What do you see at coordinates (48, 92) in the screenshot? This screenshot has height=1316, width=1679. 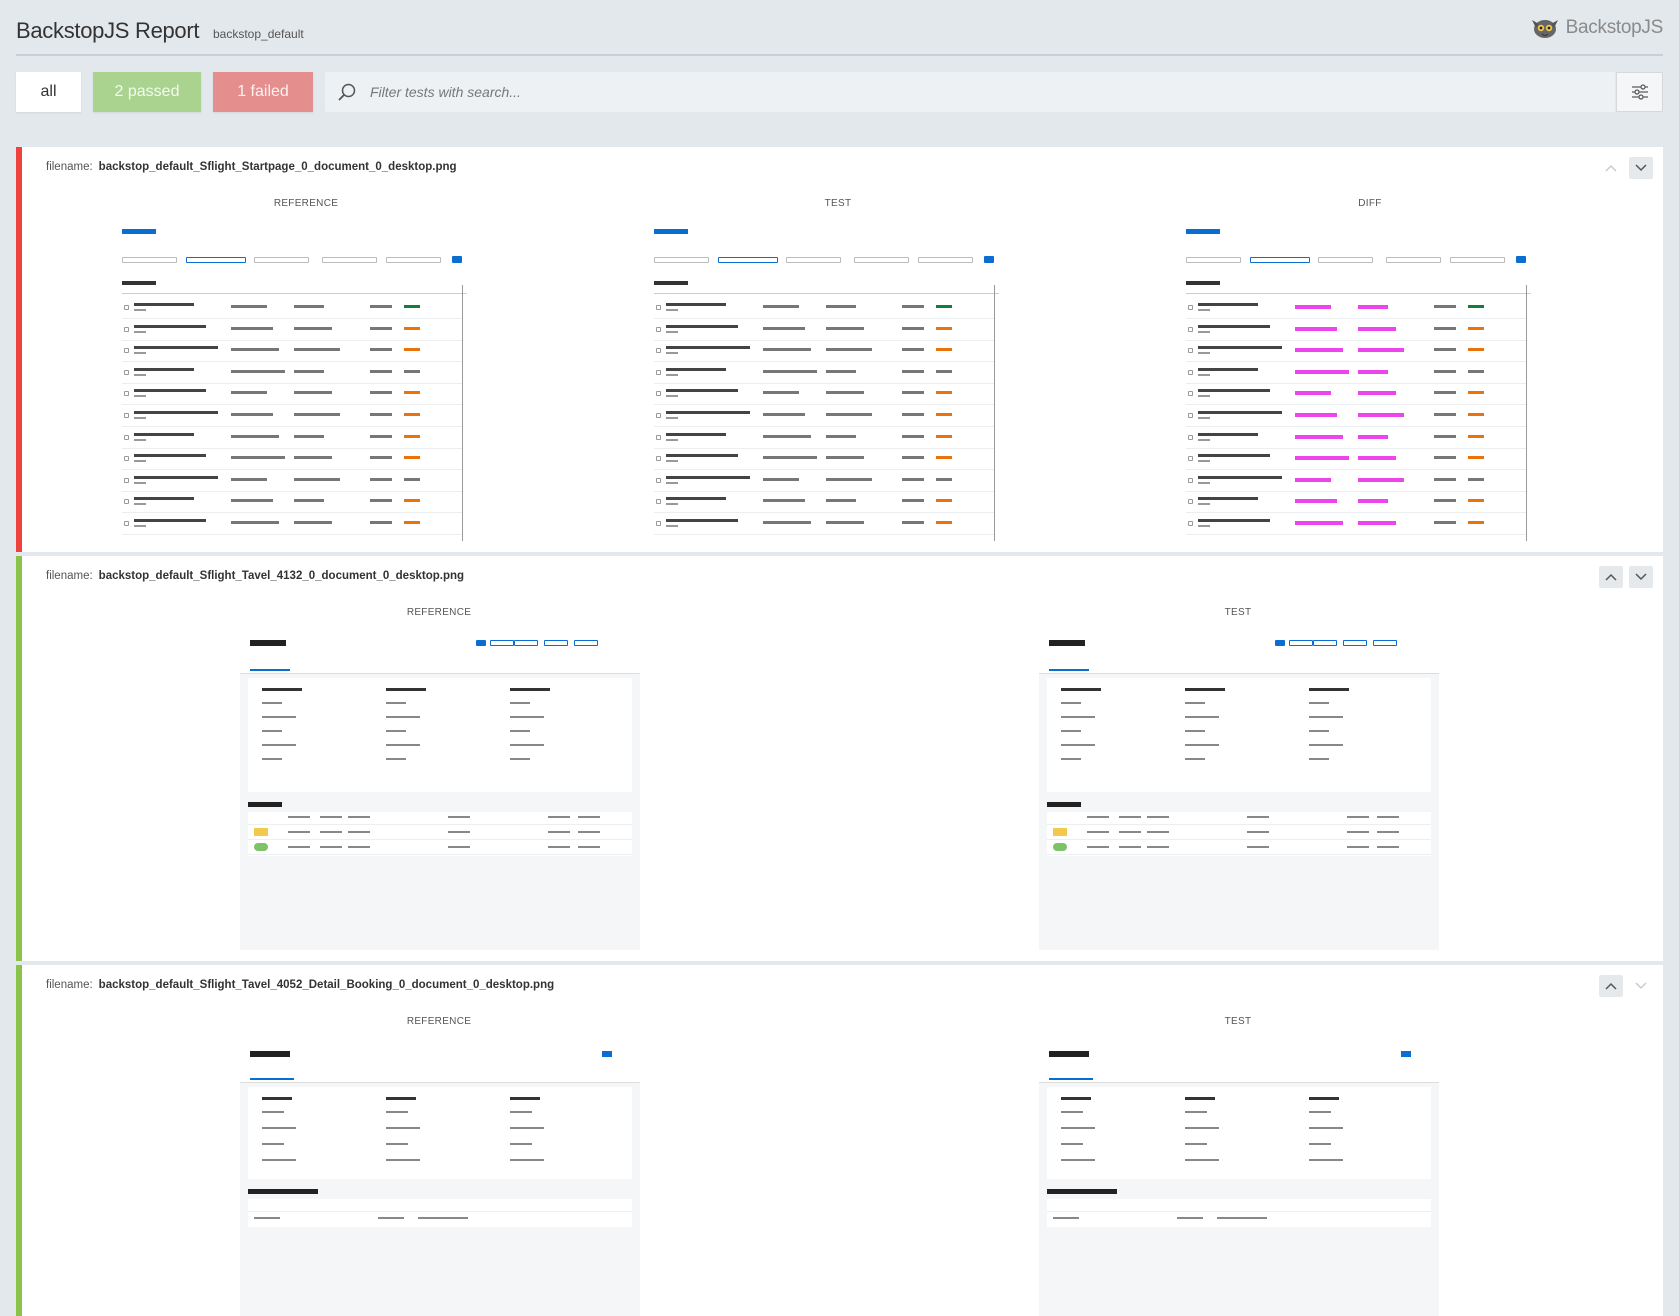 I see `filter-all-button: all` at bounding box center [48, 92].